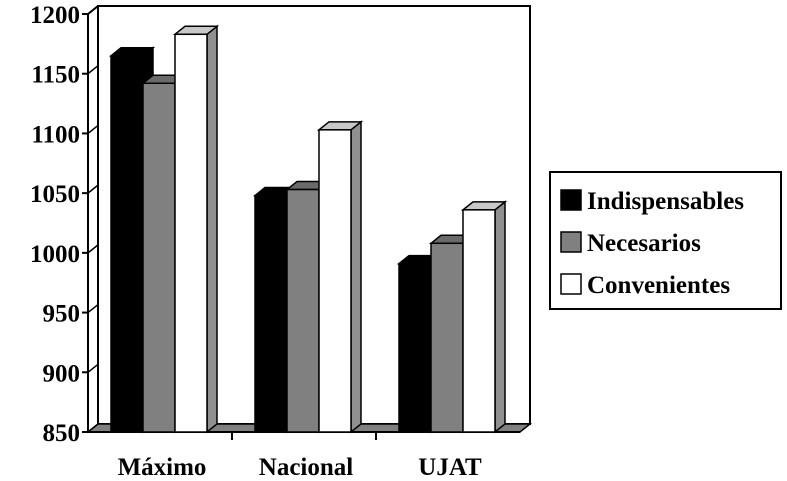  I want to click on x-category-label: Nacional, so click(306, 467).